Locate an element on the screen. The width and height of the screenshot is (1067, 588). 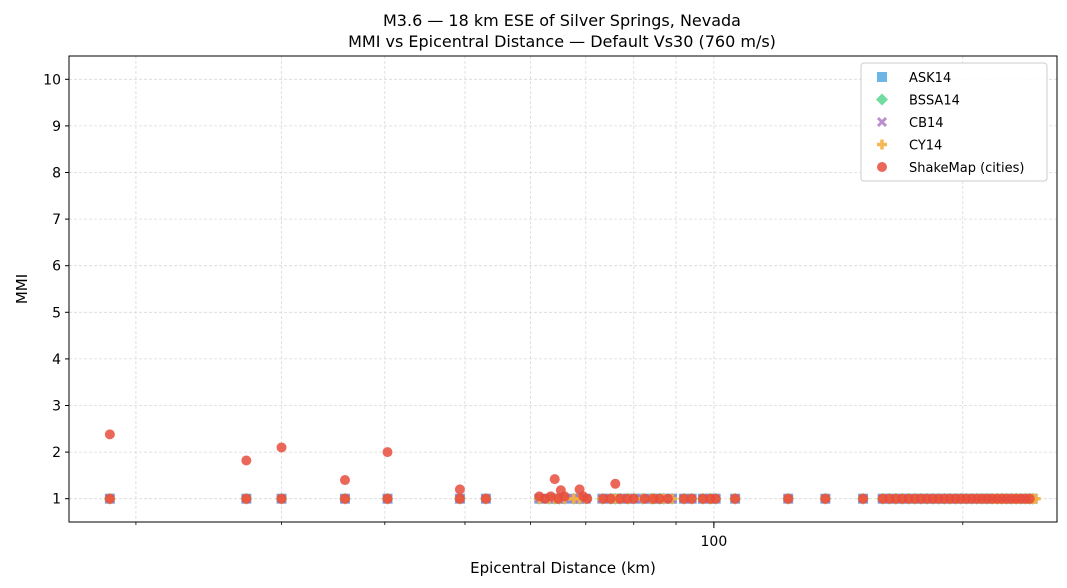
y-tick-label: 7 is located at coordinates (56, 220).